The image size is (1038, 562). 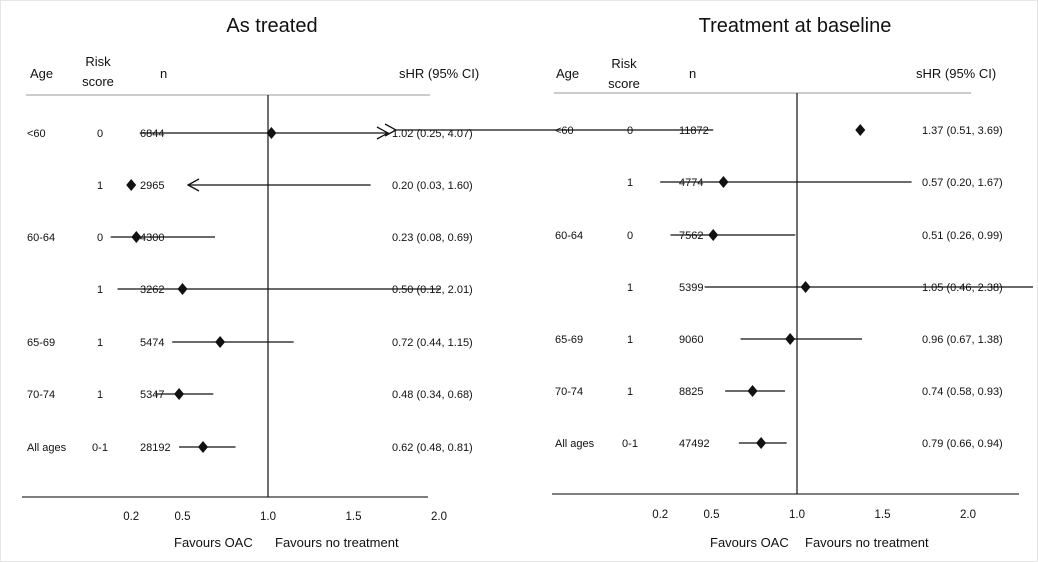 I want to click on row-n: 4774, so click(x=691, y=183).